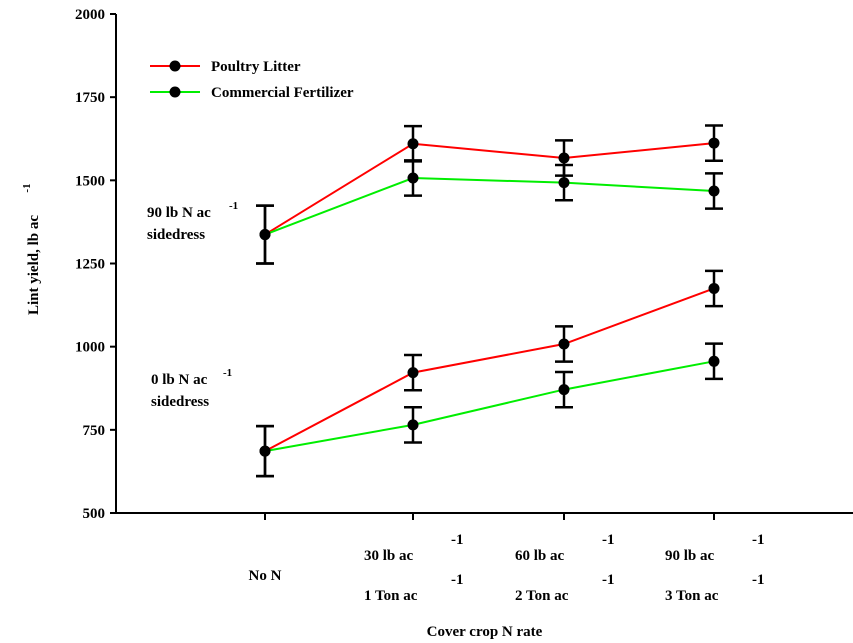 The image size is (853, 643). I want to click on y-tick-label: 1500, so click(90, 181).